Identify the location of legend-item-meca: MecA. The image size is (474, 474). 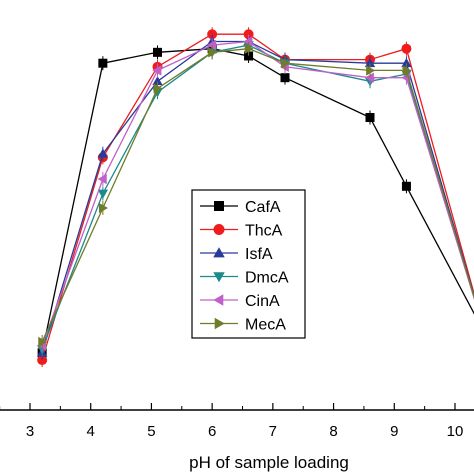
(243, 325).